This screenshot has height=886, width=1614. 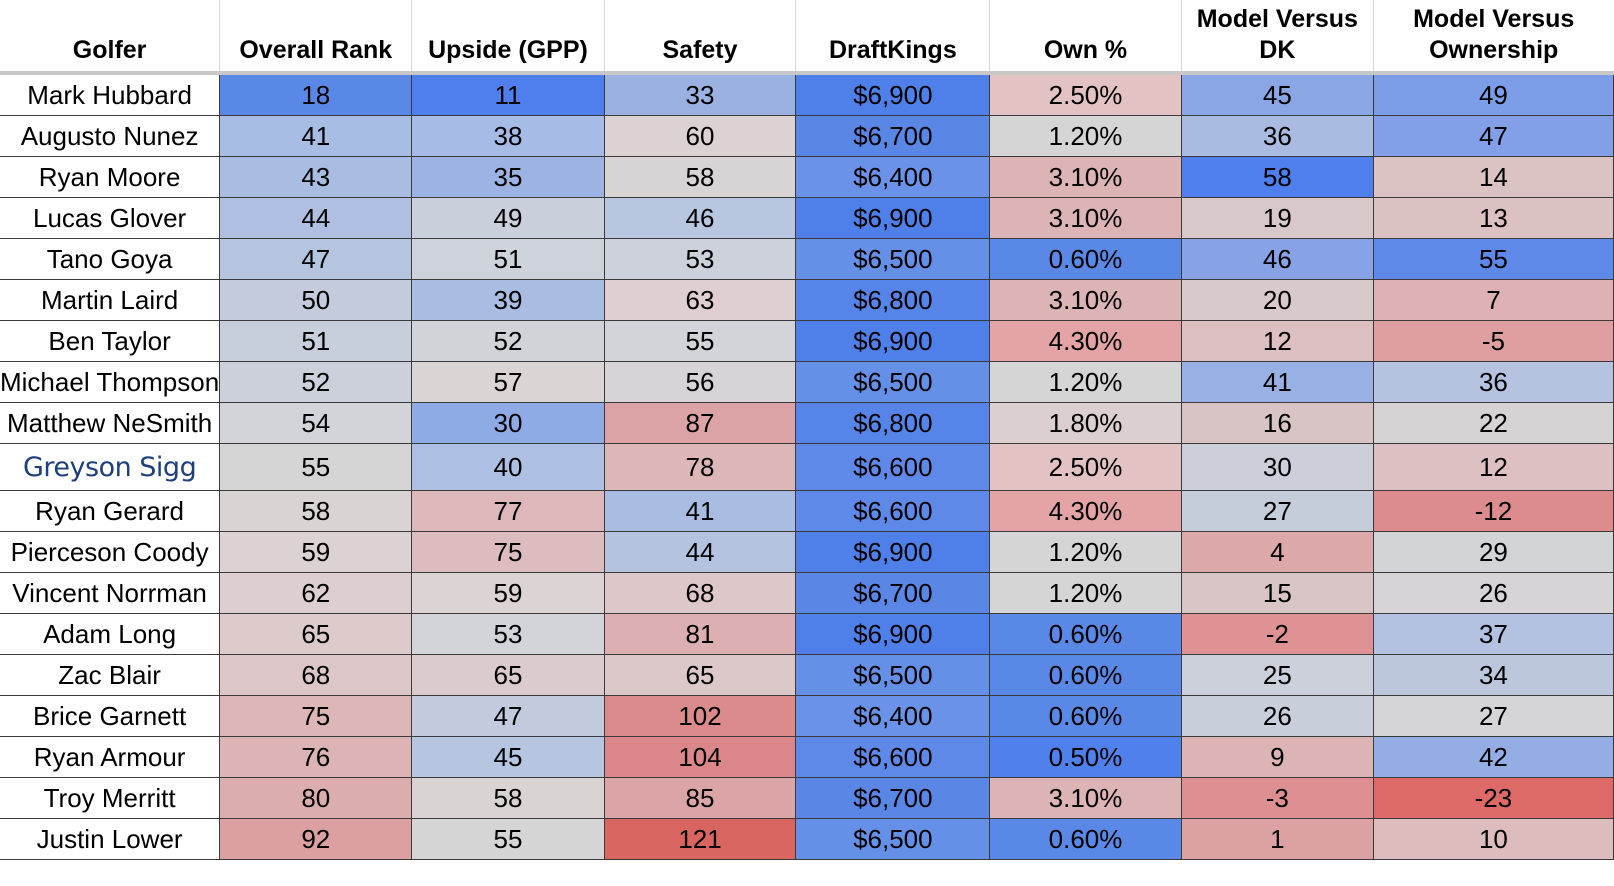 What do you see at coordinates (1277, 716) in the screenshot?
I see `model-vs-dk-cell: 26` at bounding box center [1277, 716].